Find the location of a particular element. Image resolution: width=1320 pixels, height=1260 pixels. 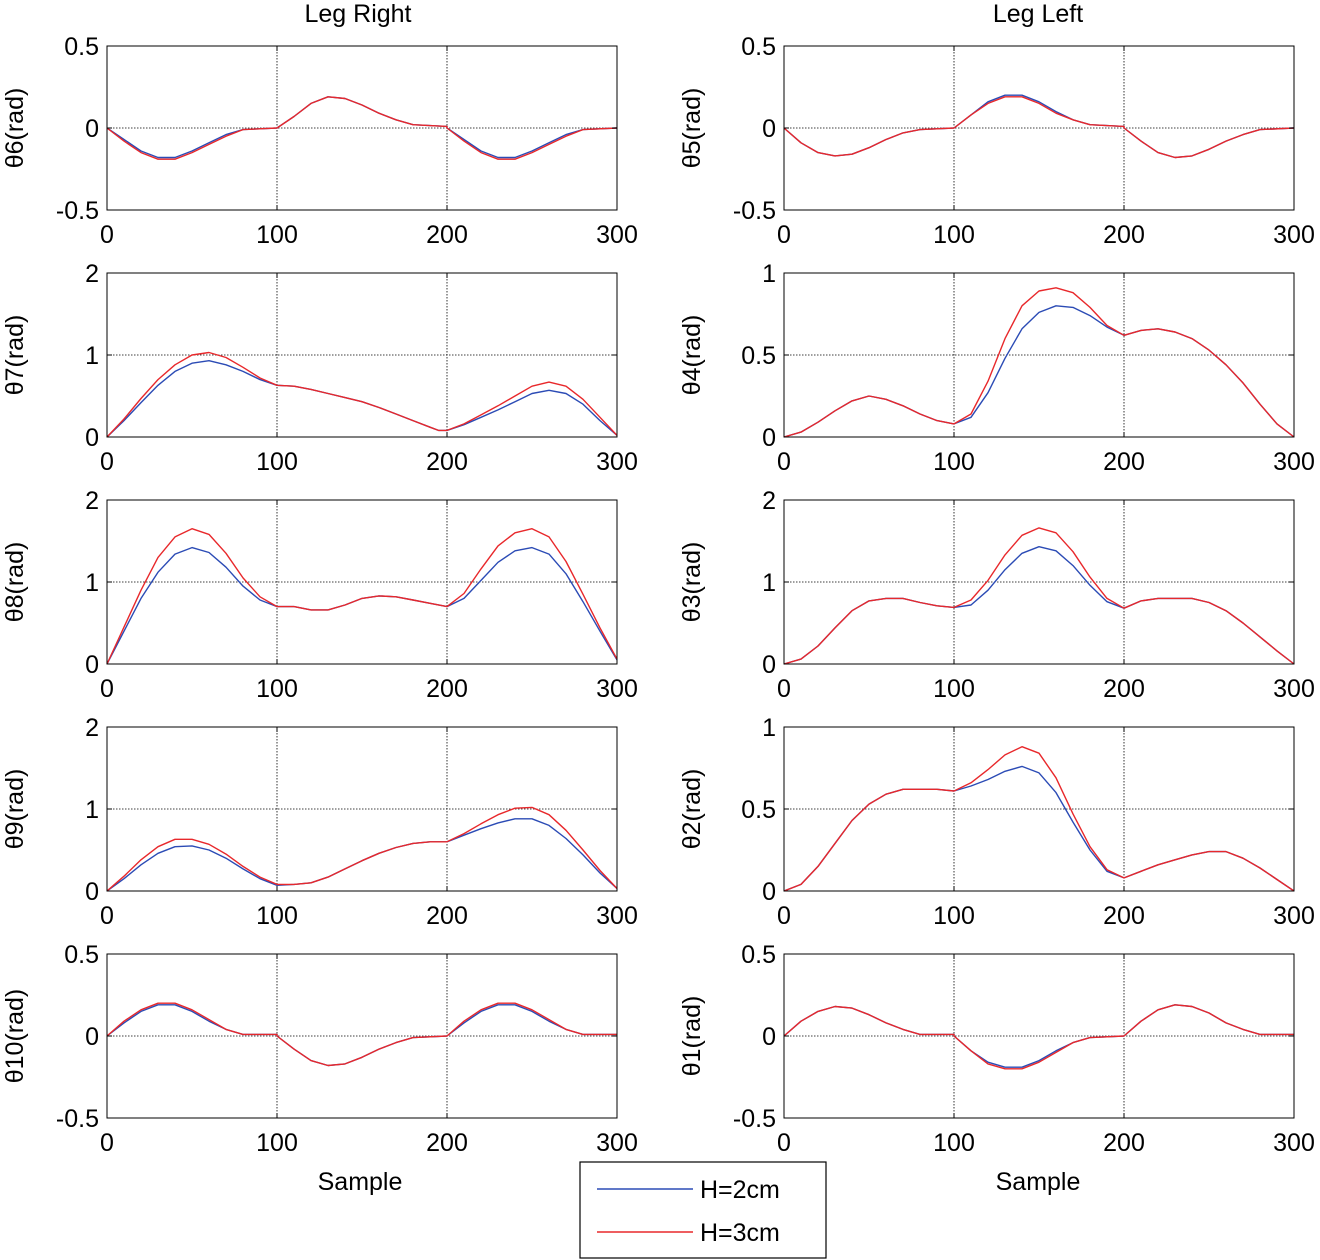

panel-8rad: 0 100 200 300 0 1 2 θ8(rad) is located at coordinates (319, 595).